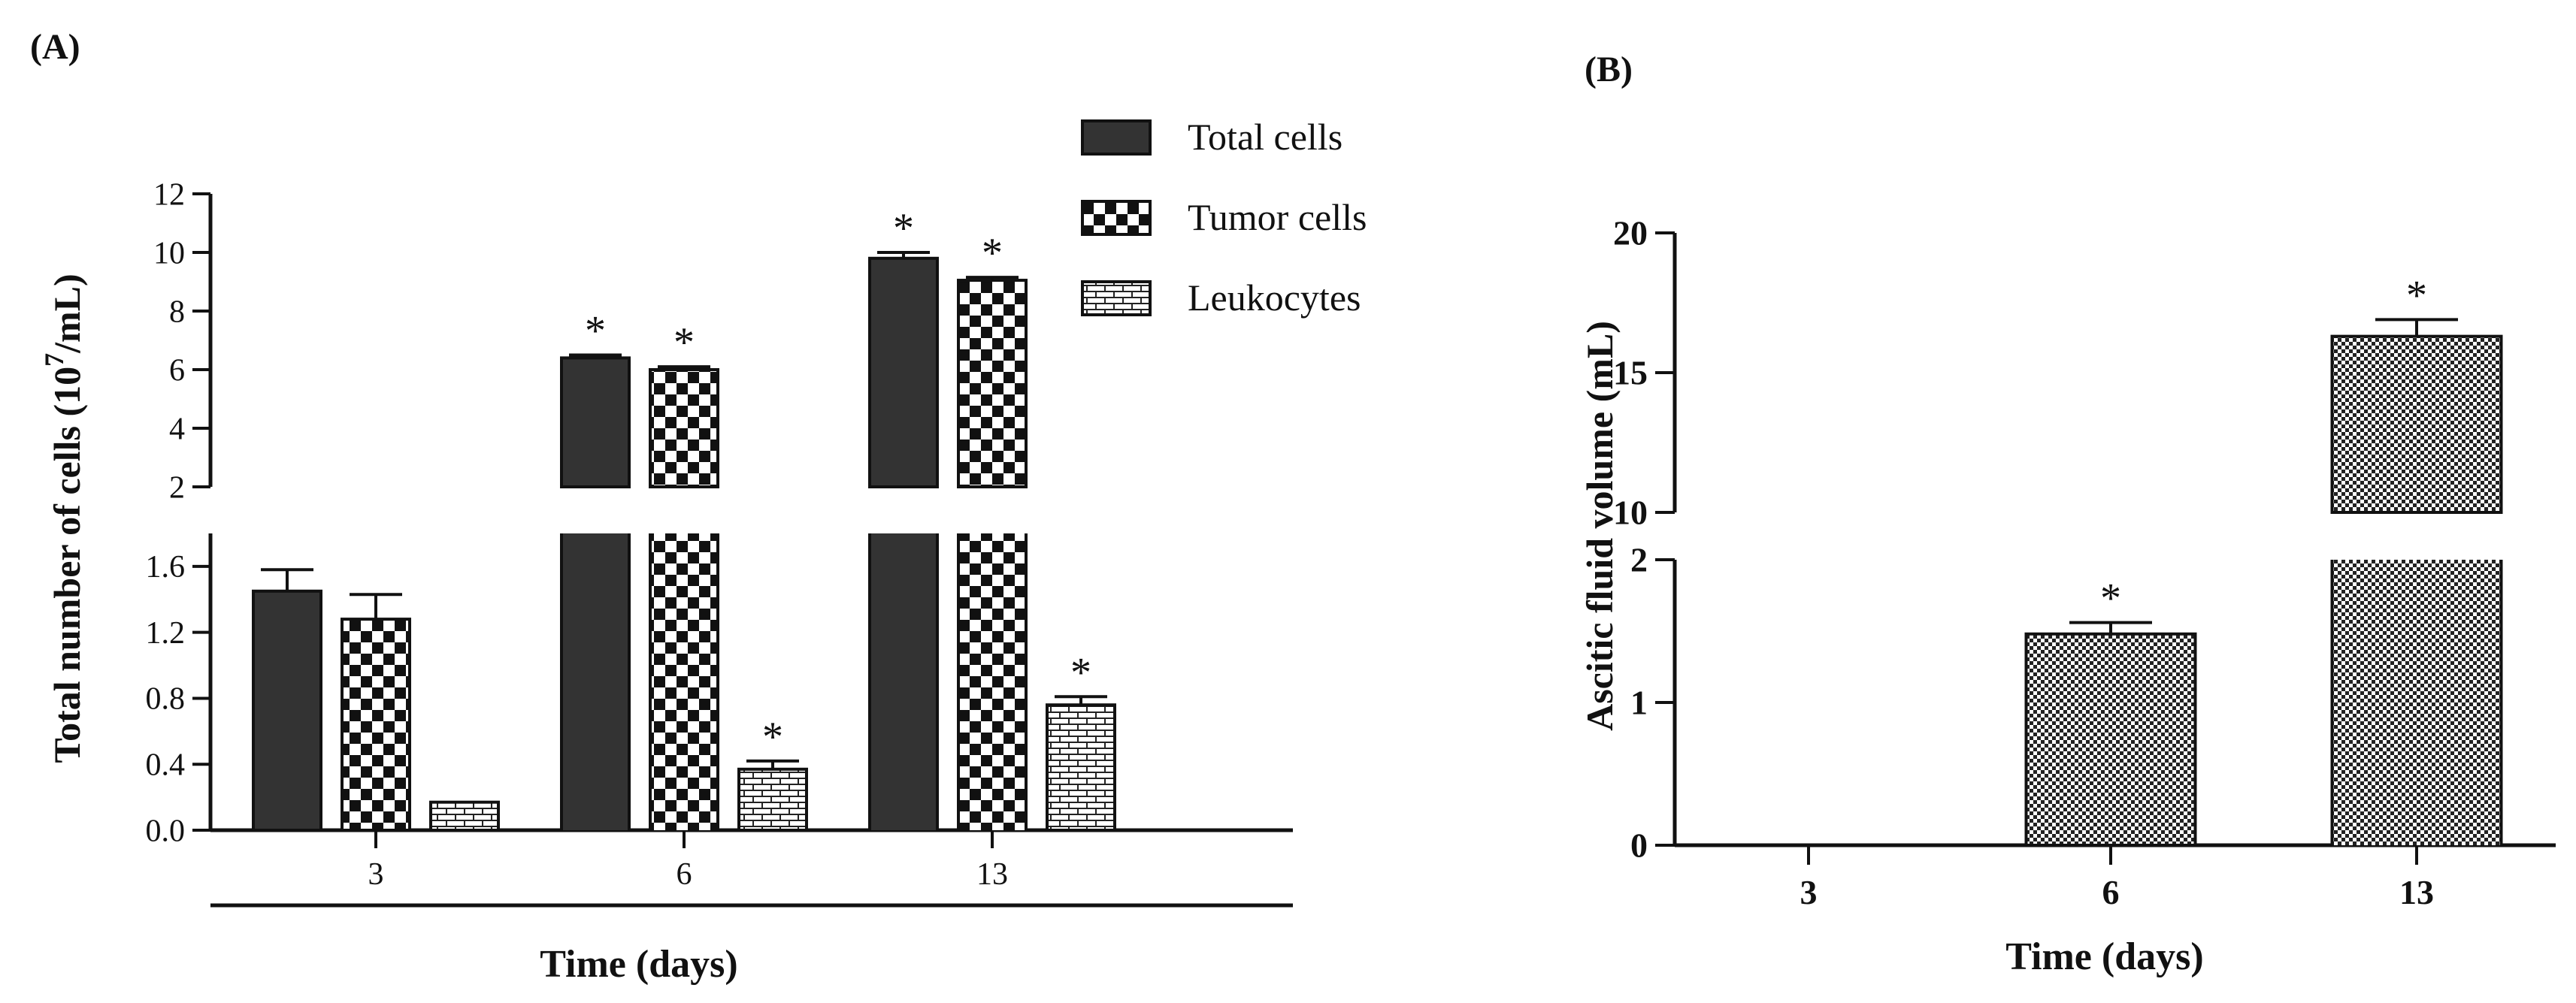  What do you see at coordinates (638, 965) in the screenshot?
I see `panel-a-x-axis-label: Time (days)` at bounding box center [638, 965].